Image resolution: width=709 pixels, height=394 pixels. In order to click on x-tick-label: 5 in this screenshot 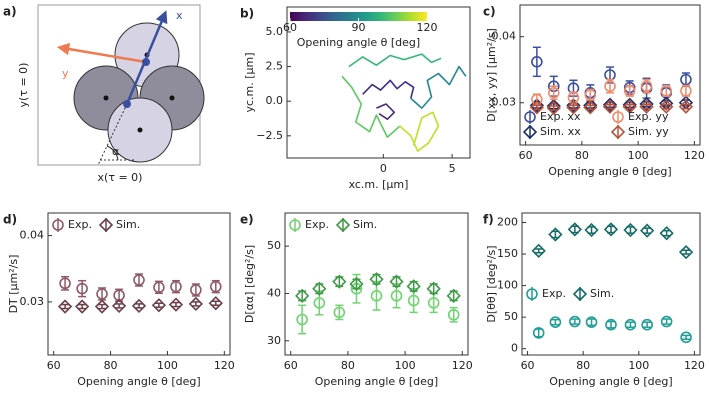, I will do `click(452, 168)`.